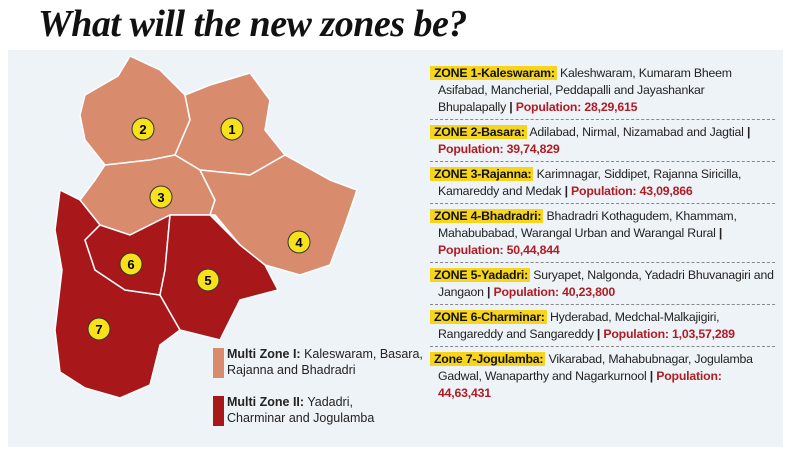  What do you see at coordinates (499, 250) in the screenshot?
I see `zone-population: Population: 50,44,844` at bounding box center [499, 250].